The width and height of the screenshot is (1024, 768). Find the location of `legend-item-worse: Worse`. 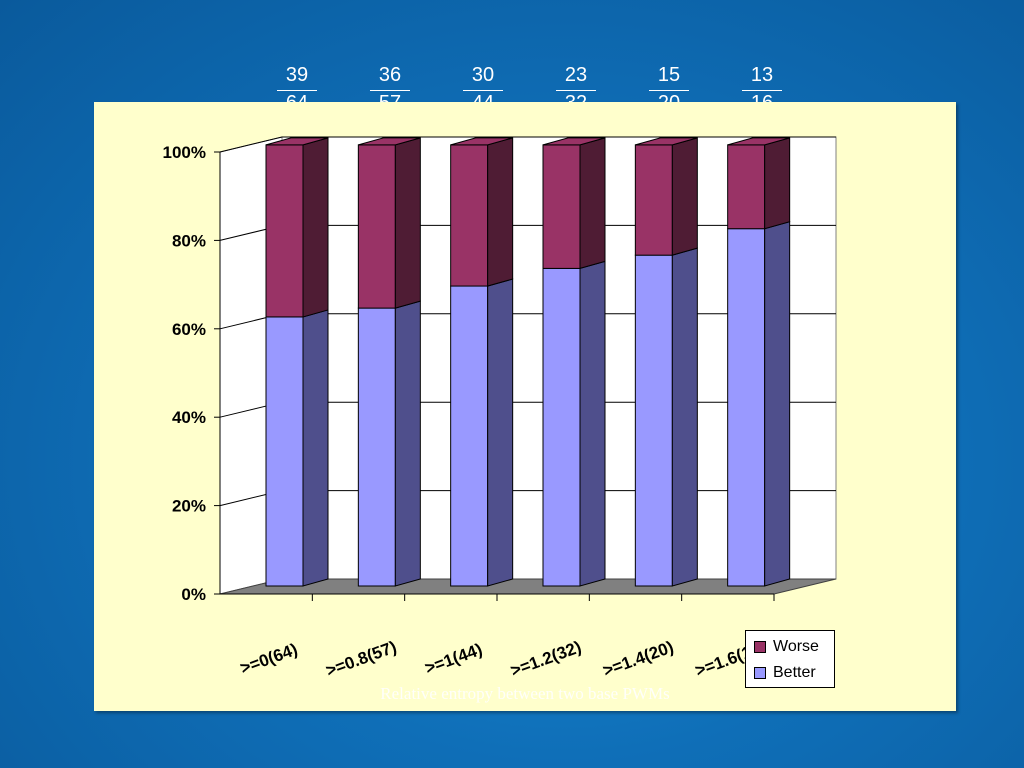

legend-item-worse: Worse is located at coordinates (786, 647).